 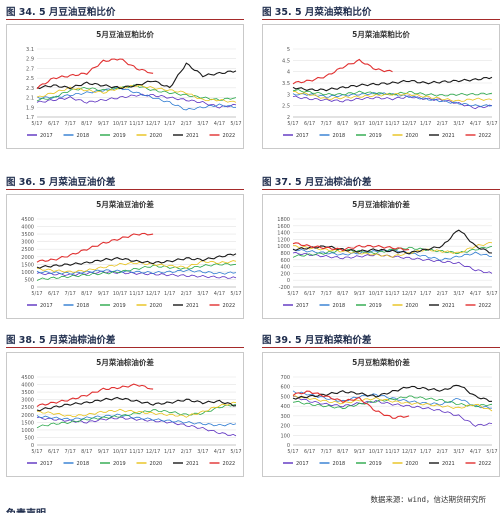 What do you see at coordinates (285, 378) in the screenshot?
I see `y-tick-label: 700` at bounding box center [285, 378].